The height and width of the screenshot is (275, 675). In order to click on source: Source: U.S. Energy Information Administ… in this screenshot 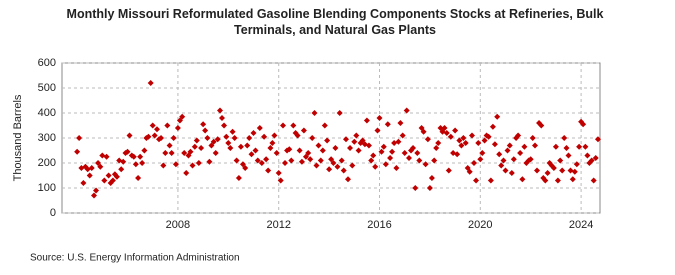, I will do `click(135, 258)`.